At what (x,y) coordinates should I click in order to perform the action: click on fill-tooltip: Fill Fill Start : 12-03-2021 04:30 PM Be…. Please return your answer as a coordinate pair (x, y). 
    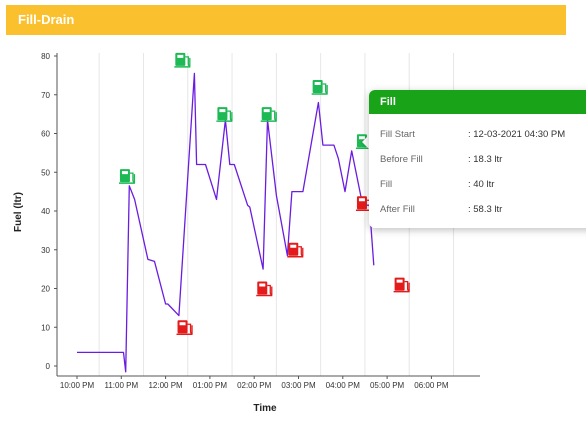
    Looking at the image, I should click on (477, 159).